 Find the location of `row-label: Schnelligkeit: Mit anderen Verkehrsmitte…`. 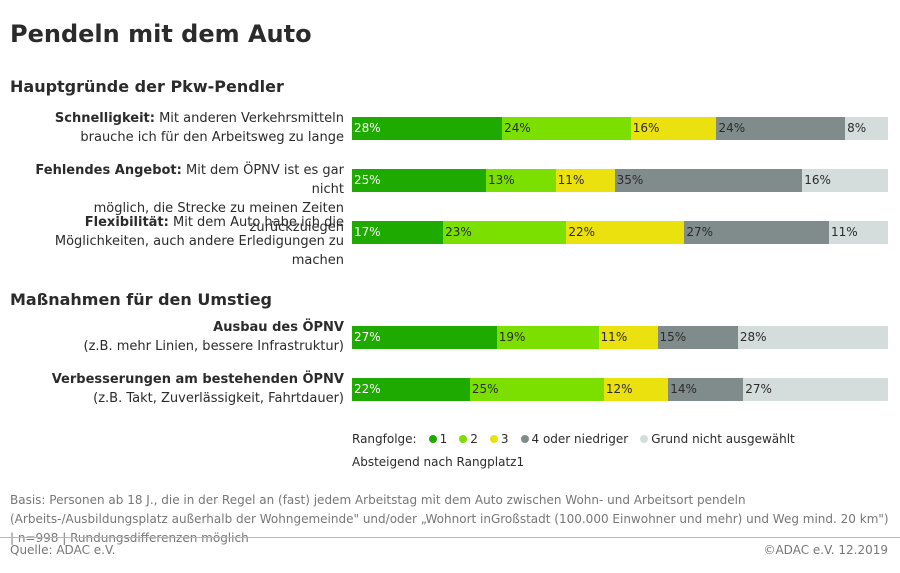

row-label: Schnelligkeit: Mit anderen Verkehrsmitte… is located at coordinates (177, 128).